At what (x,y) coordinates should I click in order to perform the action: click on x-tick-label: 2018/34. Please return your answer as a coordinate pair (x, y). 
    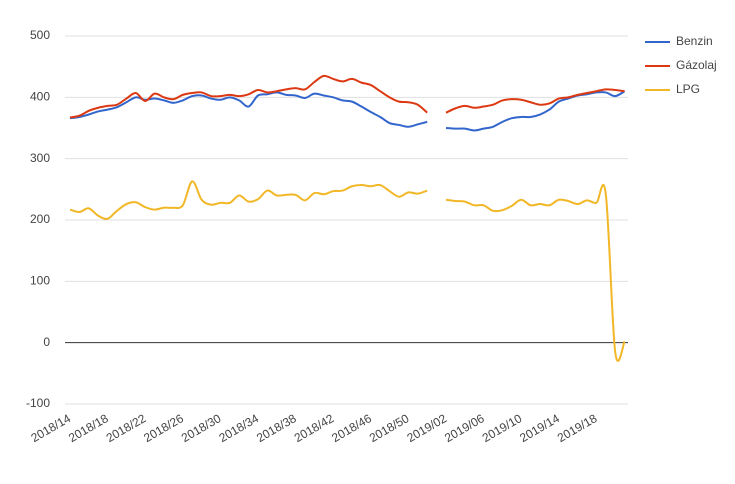
    Looking at the image, I should click on (239, 428).